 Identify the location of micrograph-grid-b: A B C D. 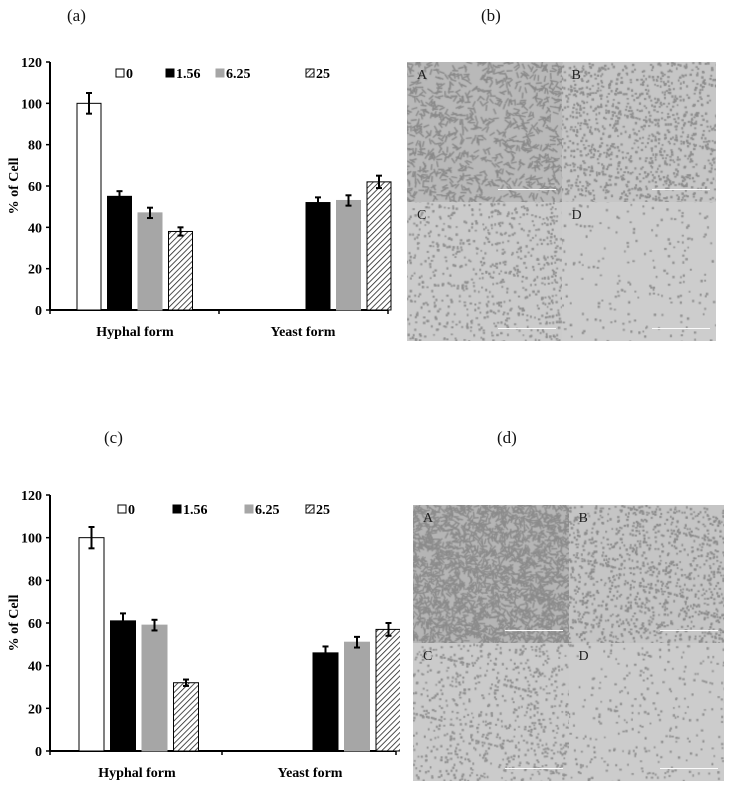
(561, 201).